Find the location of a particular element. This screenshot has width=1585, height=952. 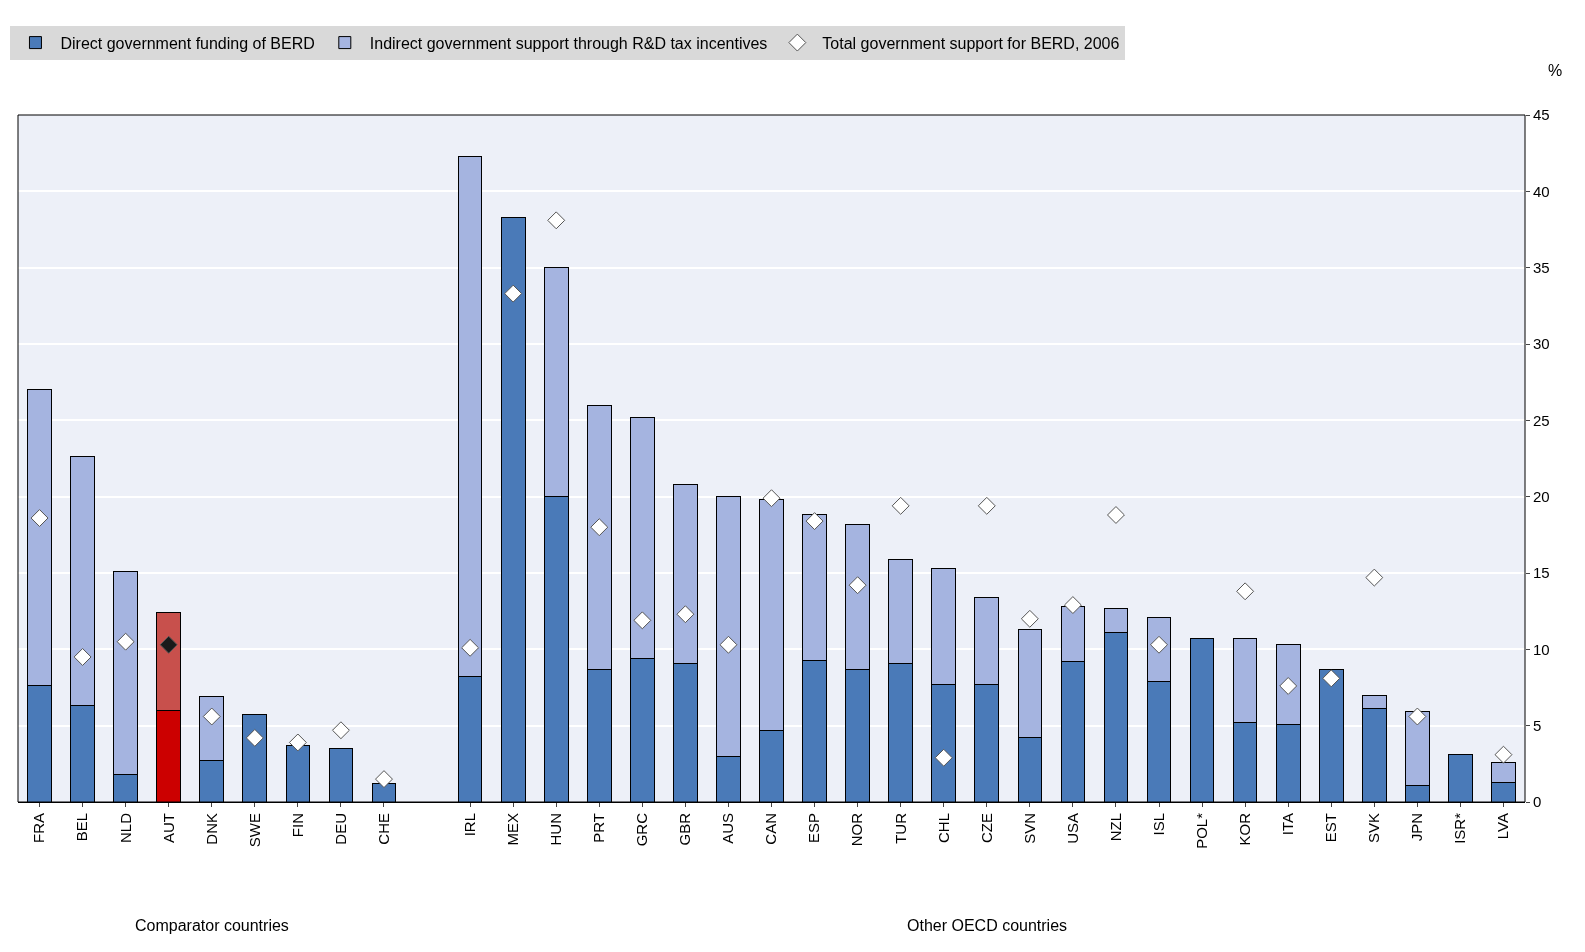

x-tick-label: FRA is located at coordinates (39, 828).